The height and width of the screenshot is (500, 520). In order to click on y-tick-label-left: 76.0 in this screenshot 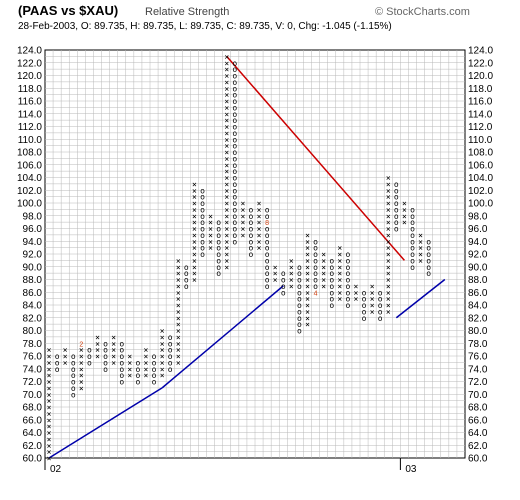, I will do `click(33, 357)`.